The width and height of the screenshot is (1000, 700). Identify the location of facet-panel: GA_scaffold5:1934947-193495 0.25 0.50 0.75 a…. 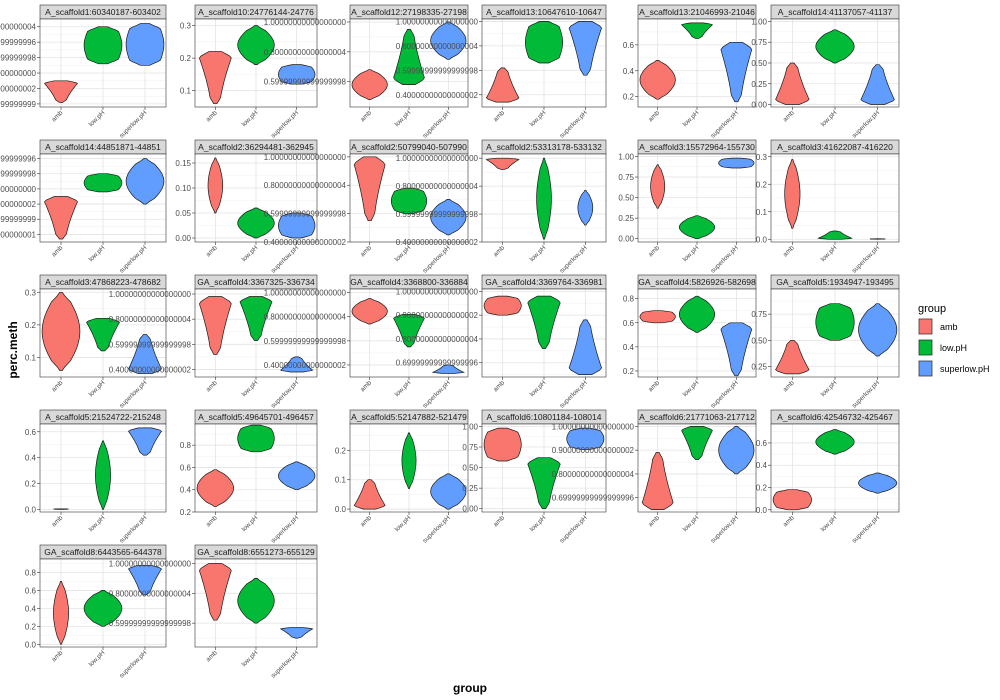
(825, 342).